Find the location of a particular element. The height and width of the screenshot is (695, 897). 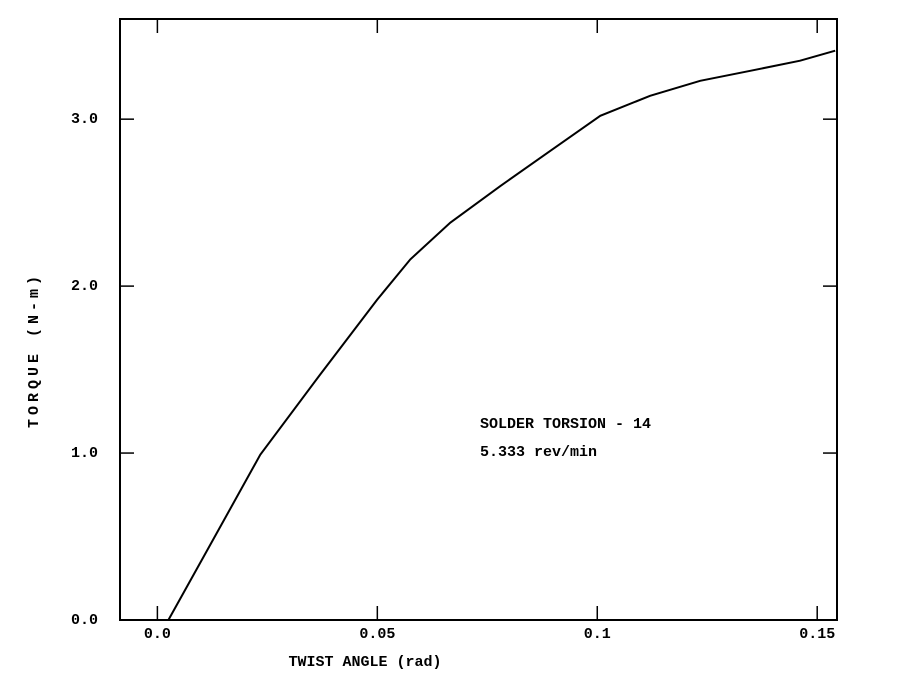

y-tick-label: 1.0 is located at coordinates (84, 453).